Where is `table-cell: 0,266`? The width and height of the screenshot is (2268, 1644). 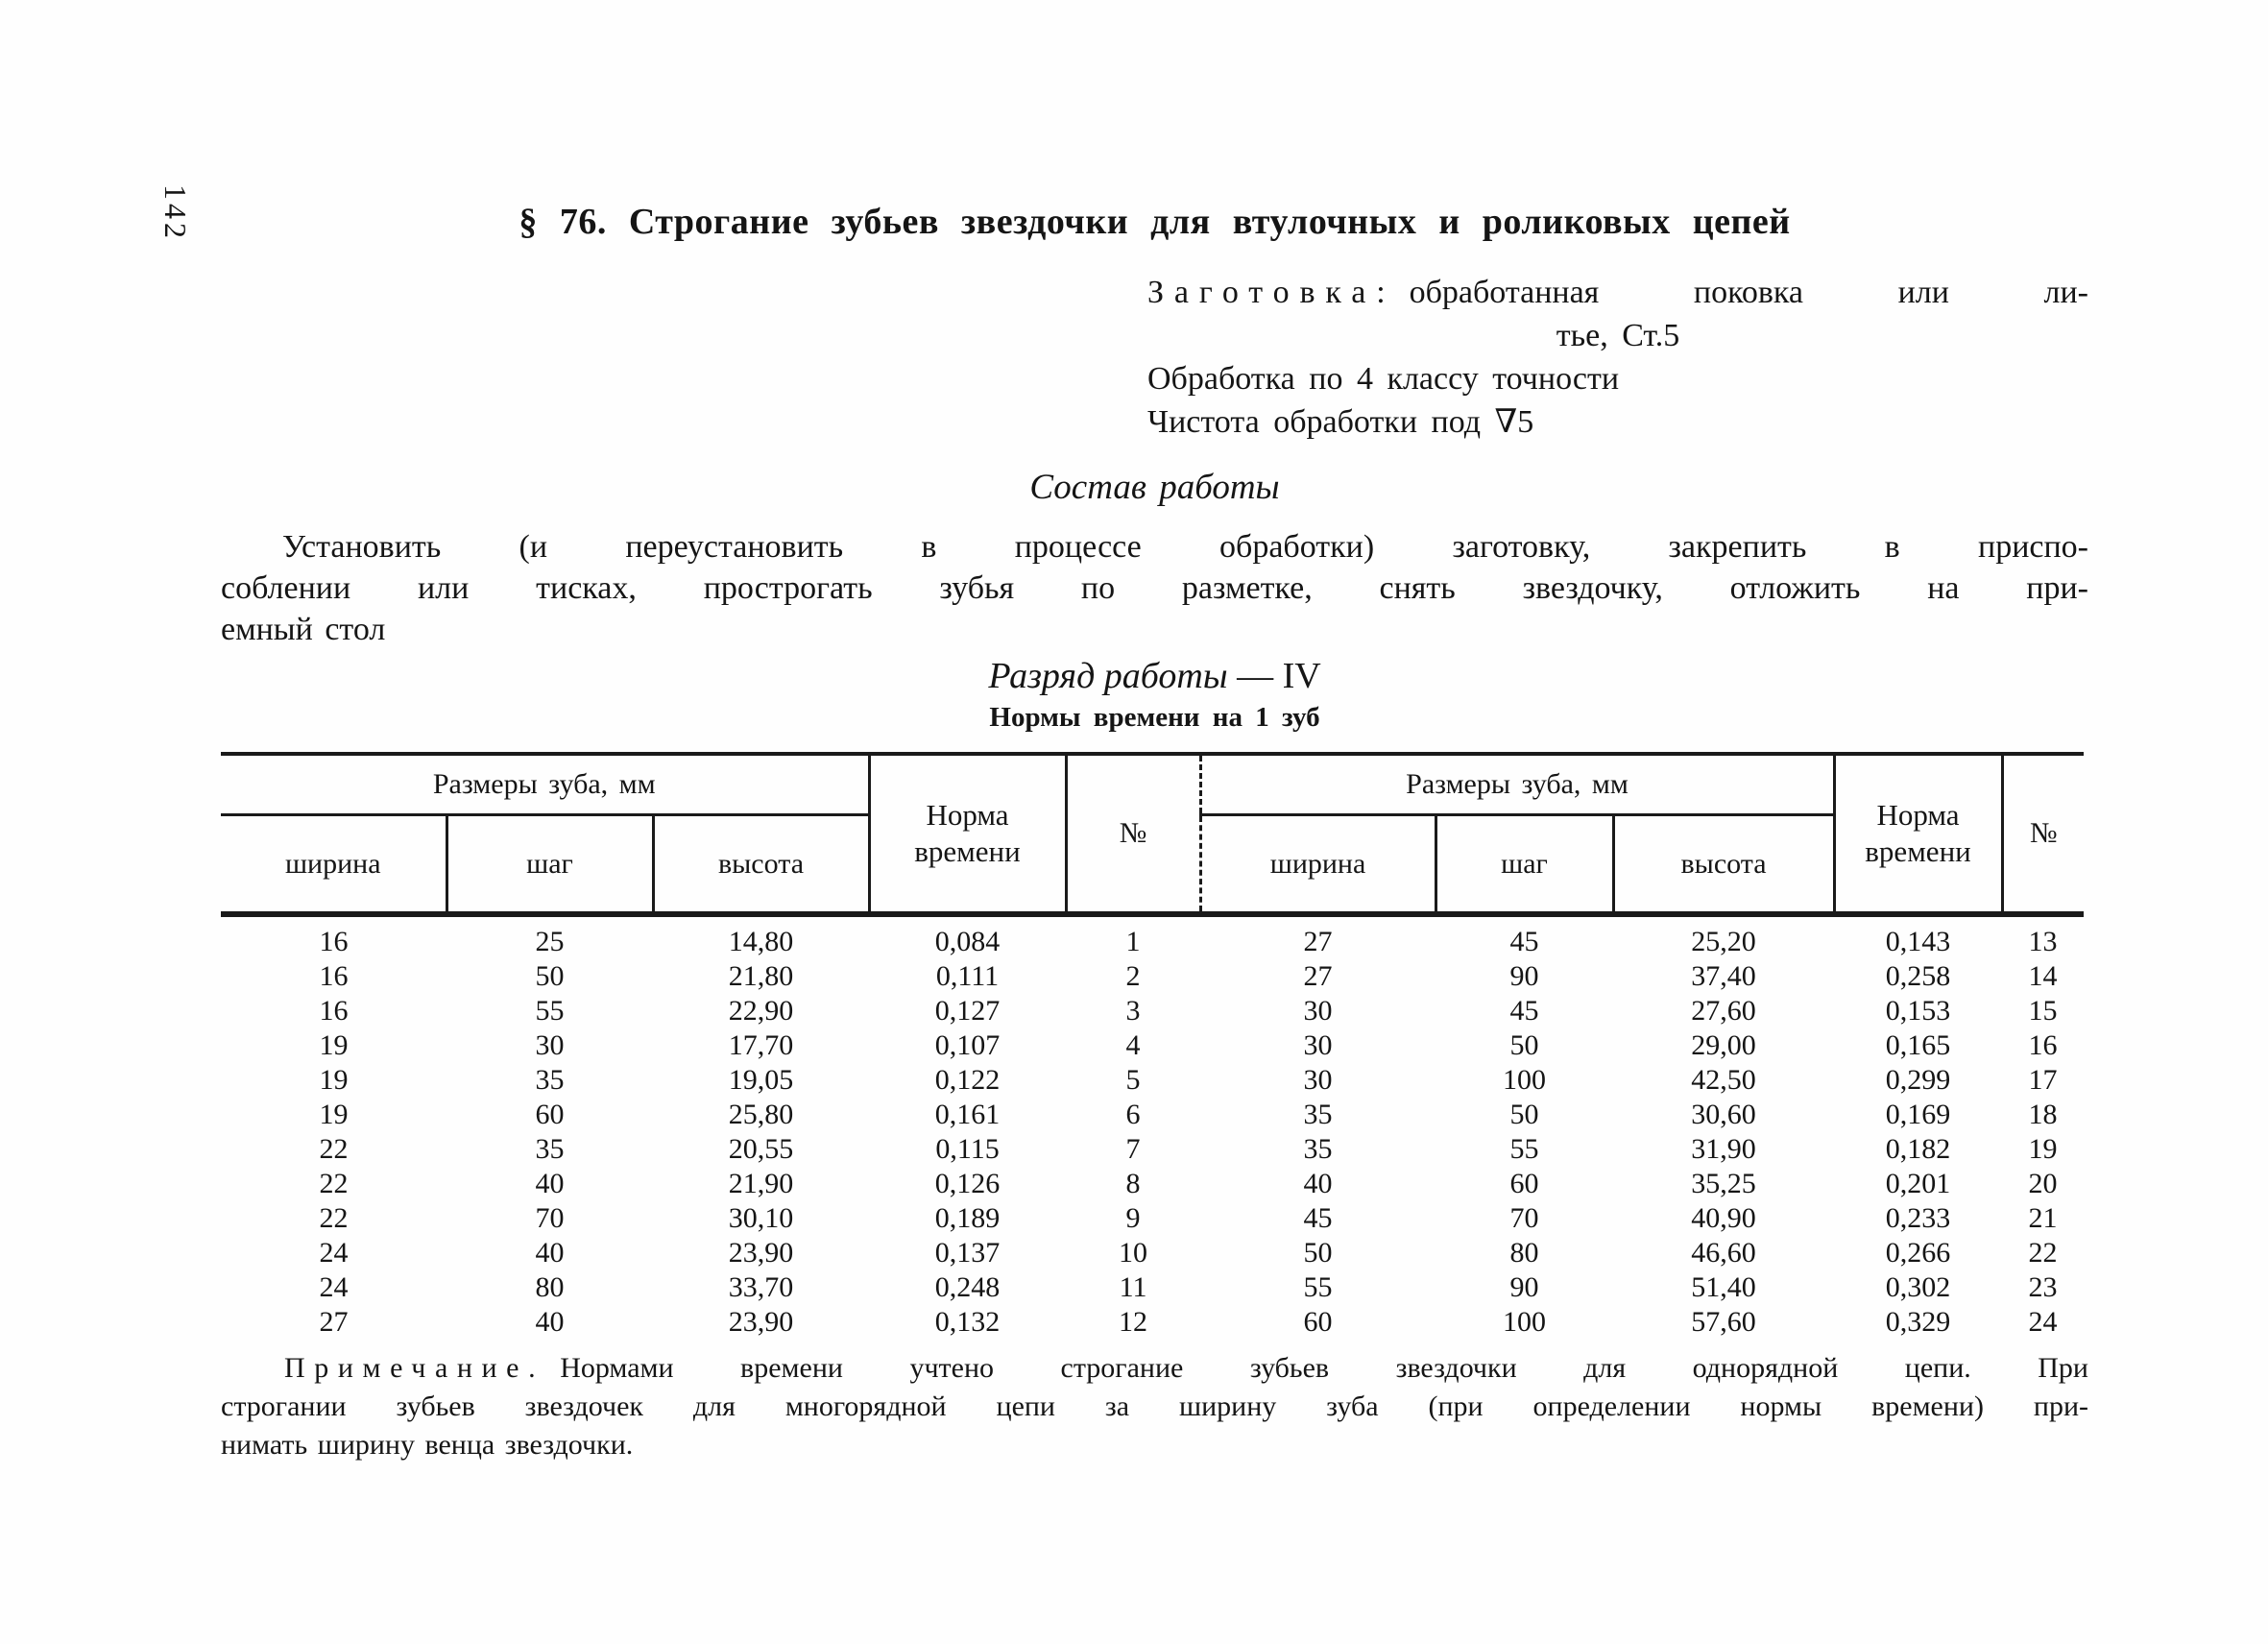 table-cell: 0,266 is located at coordinates (1918, 1253).